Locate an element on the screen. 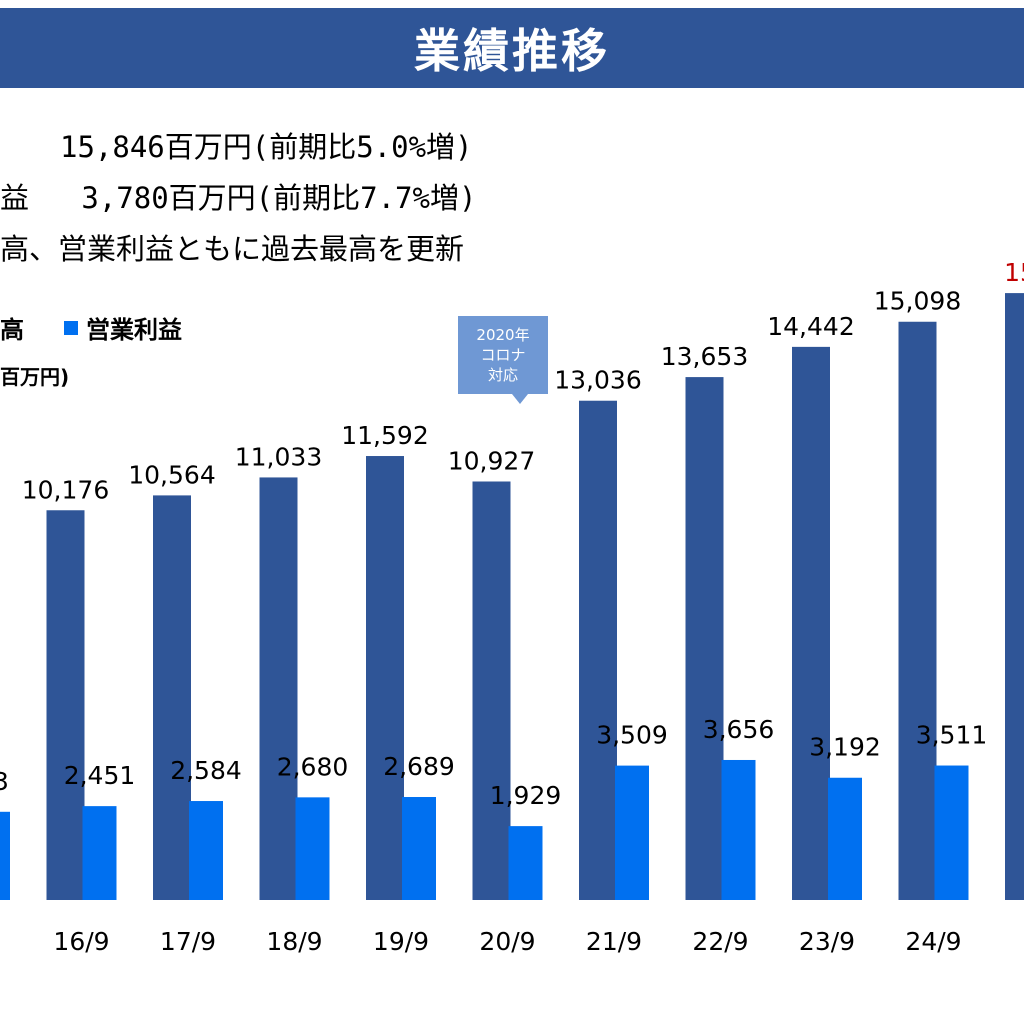 This screenshot has width=1024, height=1024. sales-value-label: 14,442 is located at coordinates (810, 326).